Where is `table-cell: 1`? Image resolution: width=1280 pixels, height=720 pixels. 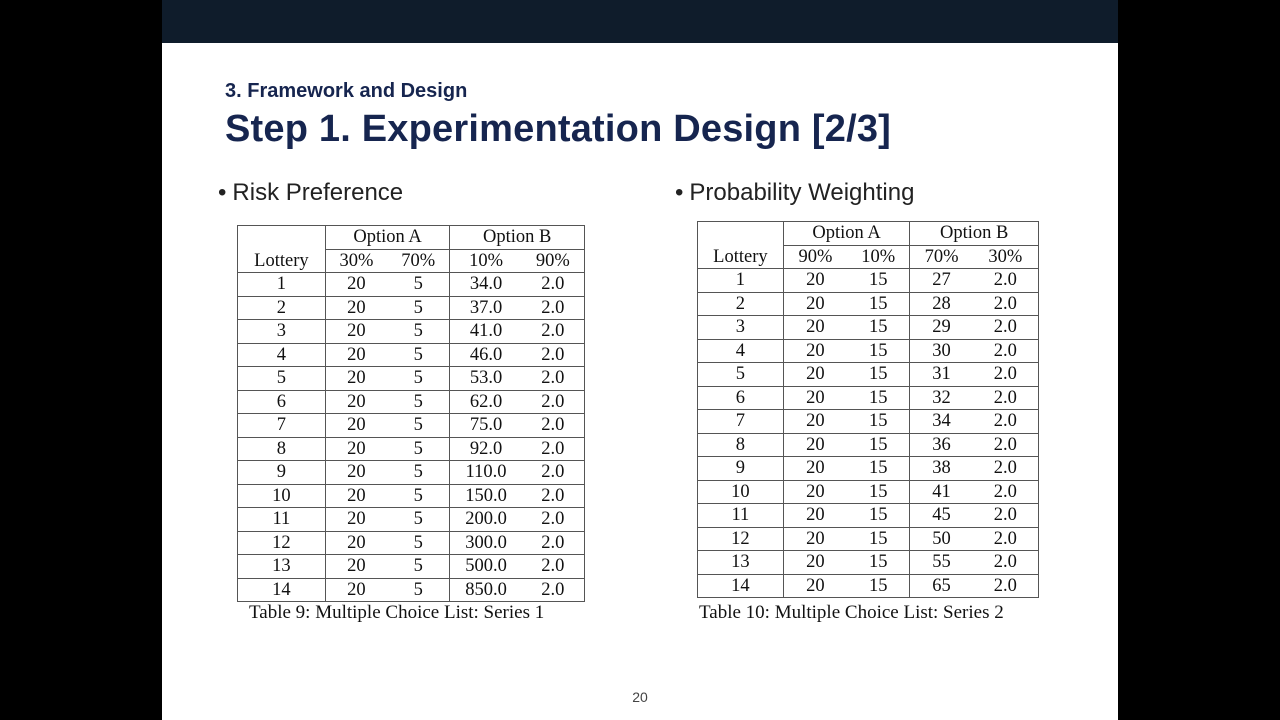
table-cell: 1 is located at coordinates (281, 284).